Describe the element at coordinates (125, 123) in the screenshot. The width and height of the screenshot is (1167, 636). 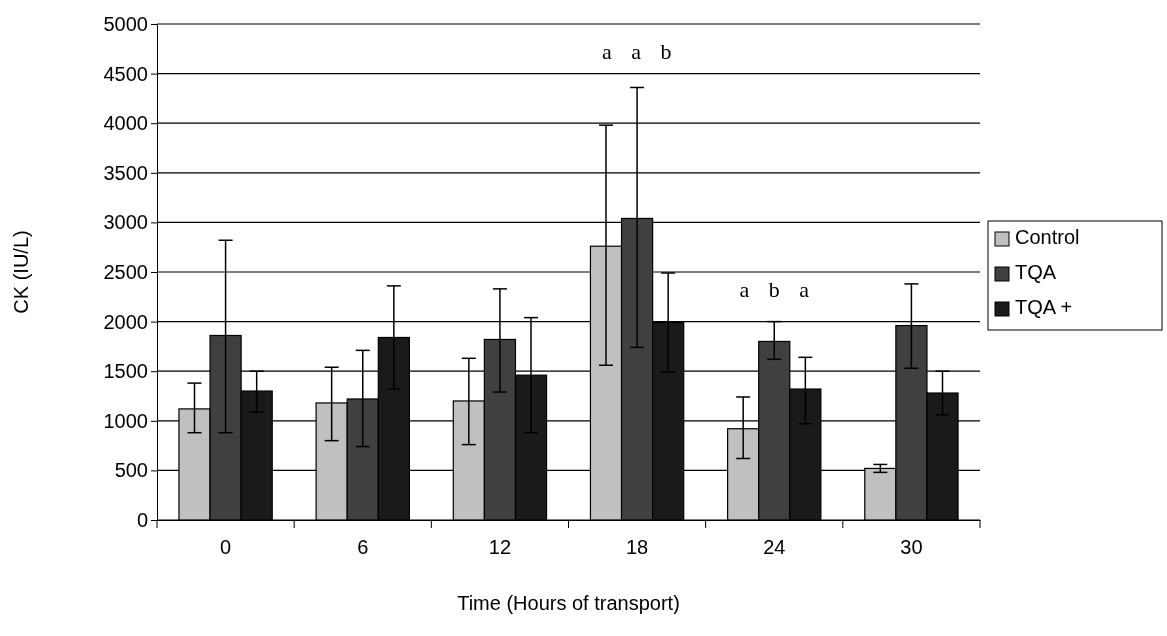
I see `y-tick-label: 4000` at that location.